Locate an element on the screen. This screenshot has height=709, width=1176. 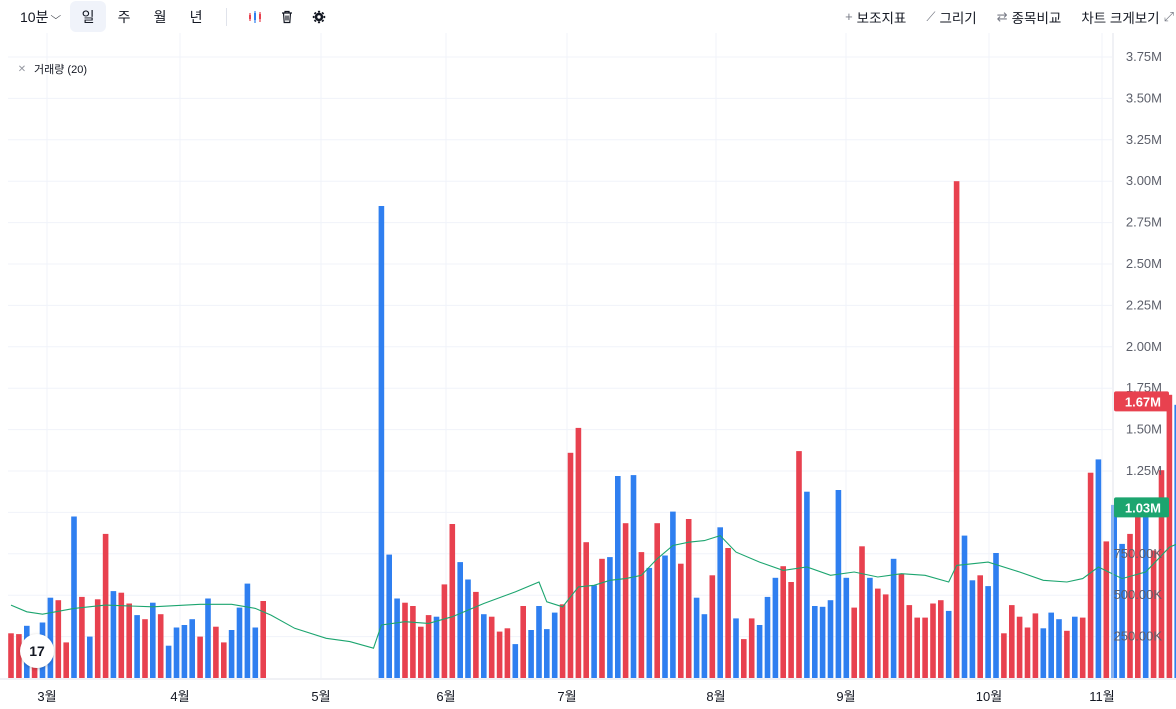
y-tick-label: 3.75M is located at coordinates (1144, 56).